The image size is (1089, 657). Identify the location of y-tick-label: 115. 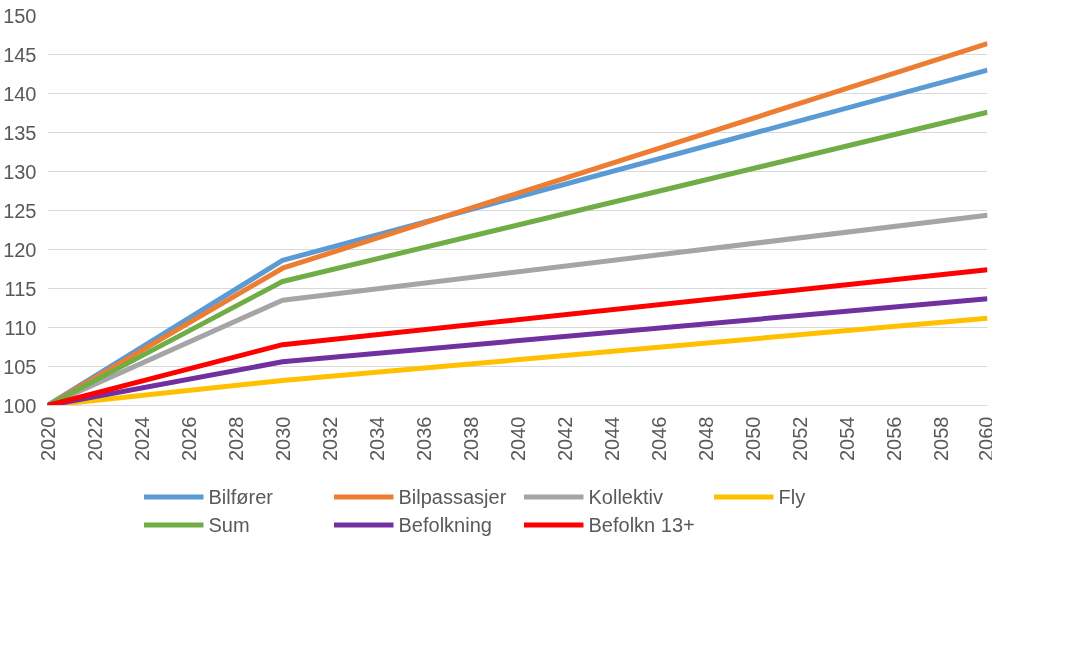
(20, 288).